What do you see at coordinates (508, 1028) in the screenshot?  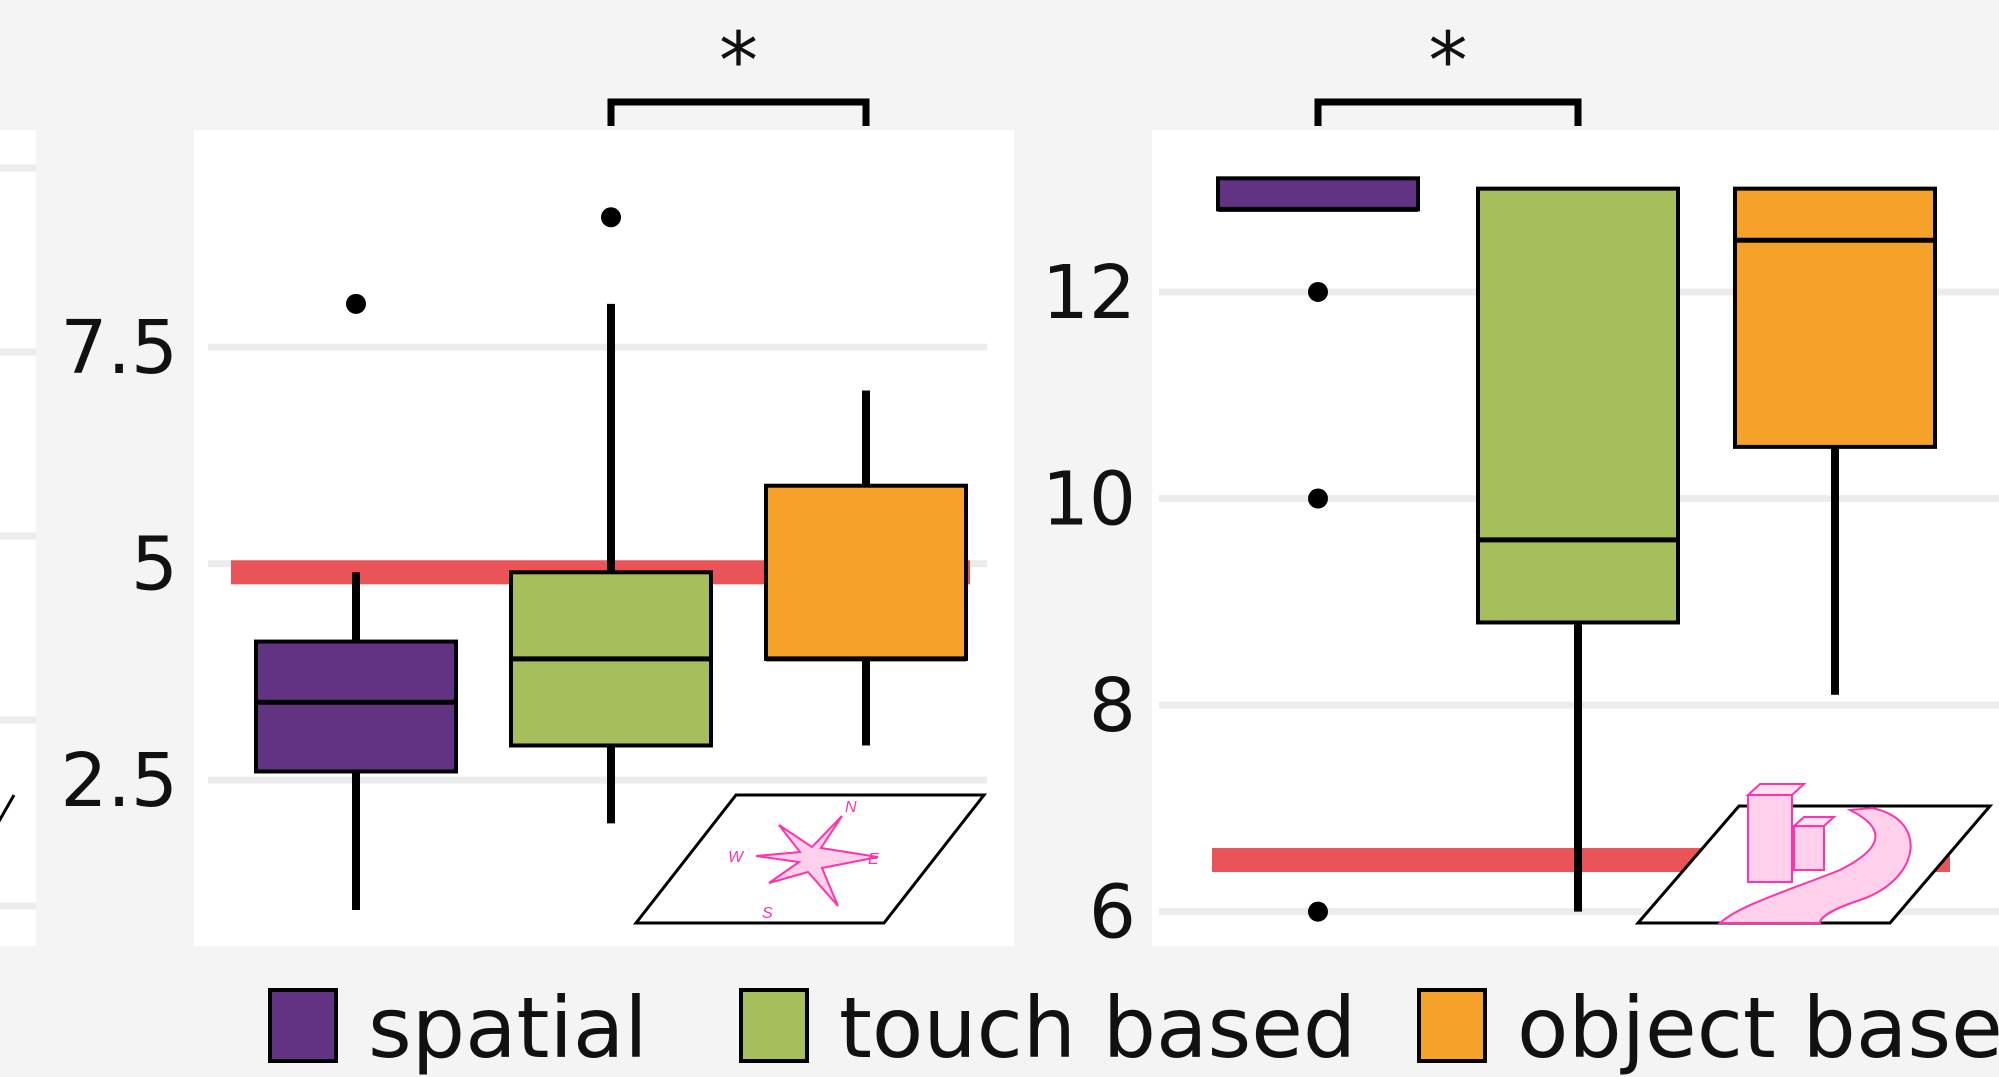 I see `legend-label-spatial: spatial` at bounding box center [508, 1028].